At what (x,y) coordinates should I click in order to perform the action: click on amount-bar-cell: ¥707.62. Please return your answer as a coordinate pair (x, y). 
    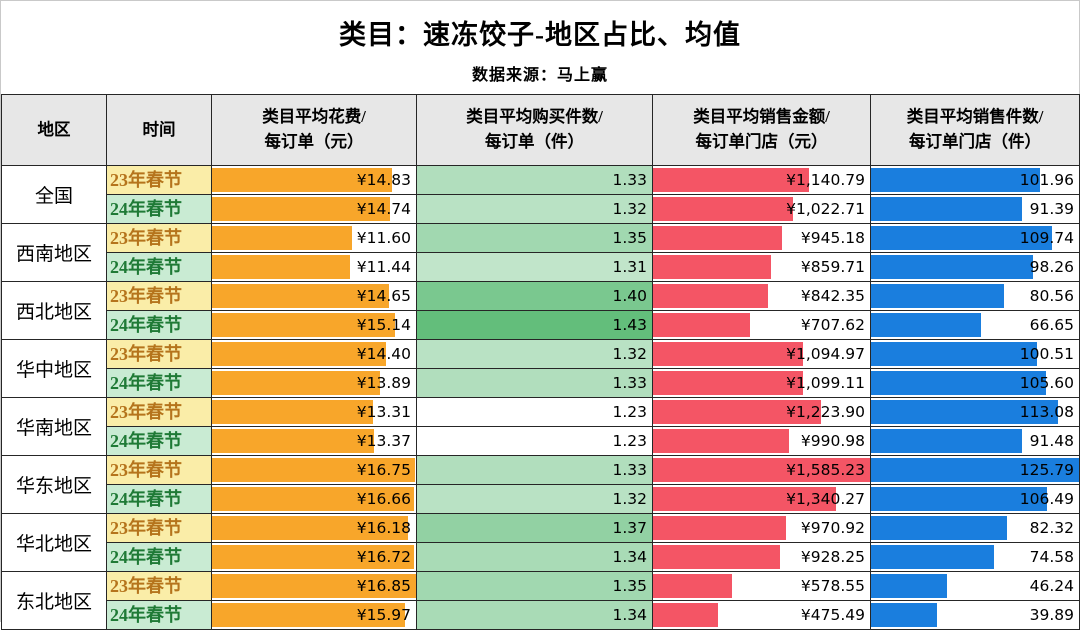
    Looking at the image, I should click on (761, 325).